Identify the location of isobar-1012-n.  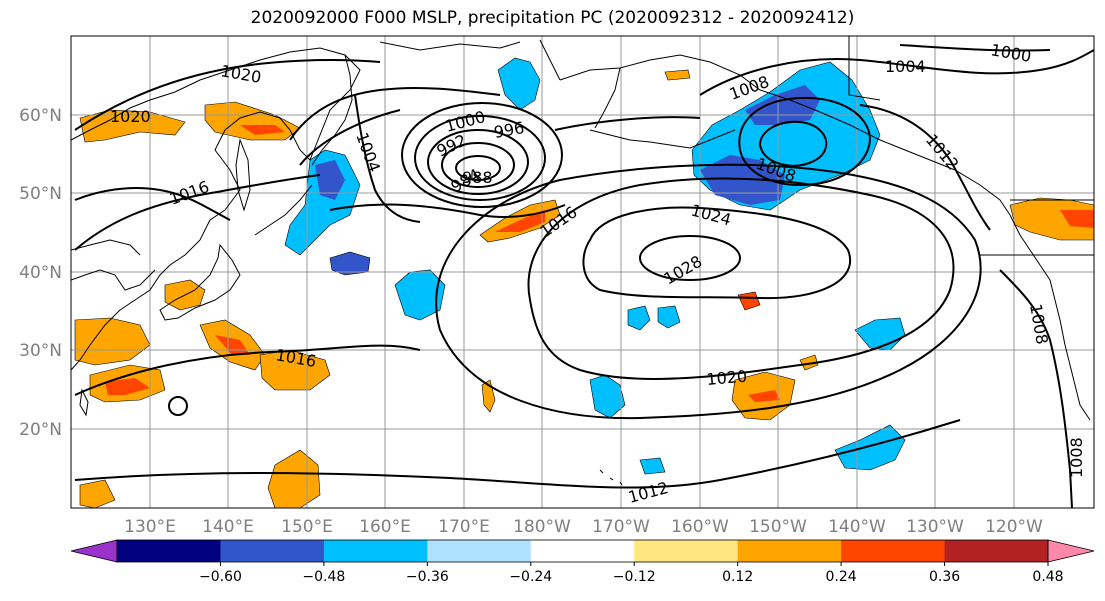
(350, 137).